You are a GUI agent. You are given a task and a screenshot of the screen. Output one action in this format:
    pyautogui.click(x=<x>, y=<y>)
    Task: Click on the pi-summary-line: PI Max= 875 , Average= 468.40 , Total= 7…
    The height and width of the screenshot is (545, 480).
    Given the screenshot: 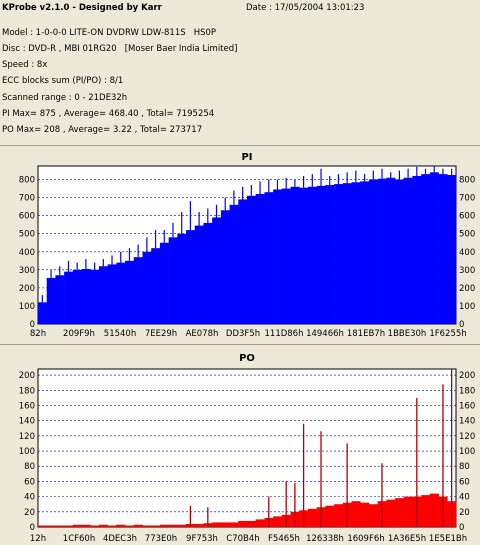 What is the action you would take?
    pyautogui.click(x=108, y=114)
    